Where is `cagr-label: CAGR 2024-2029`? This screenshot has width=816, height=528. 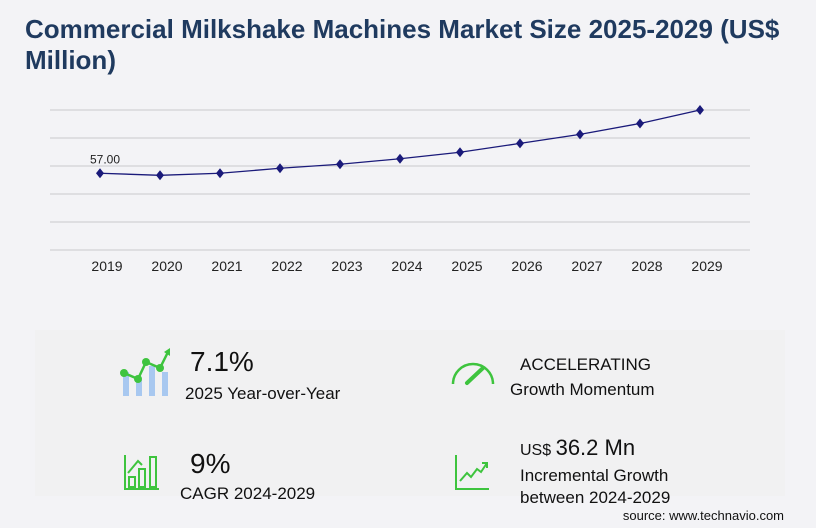 cagr-label: CAGR 2024-2029 is located at coordinates (248, 493).